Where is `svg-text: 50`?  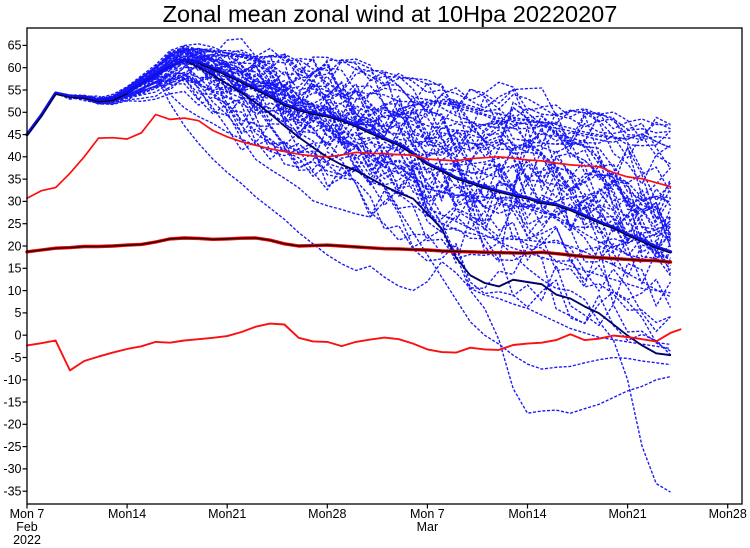
svg-text: 50 is located at coordinates (15, 113).